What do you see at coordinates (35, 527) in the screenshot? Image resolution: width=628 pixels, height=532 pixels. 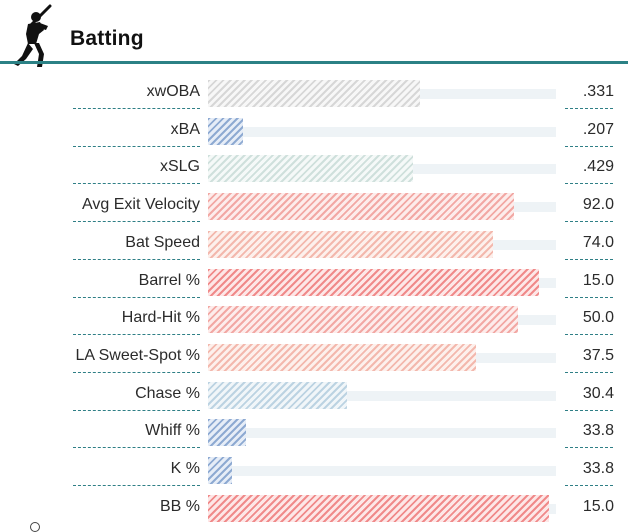 I see `footer-mark` at bounding box center [35, 527].